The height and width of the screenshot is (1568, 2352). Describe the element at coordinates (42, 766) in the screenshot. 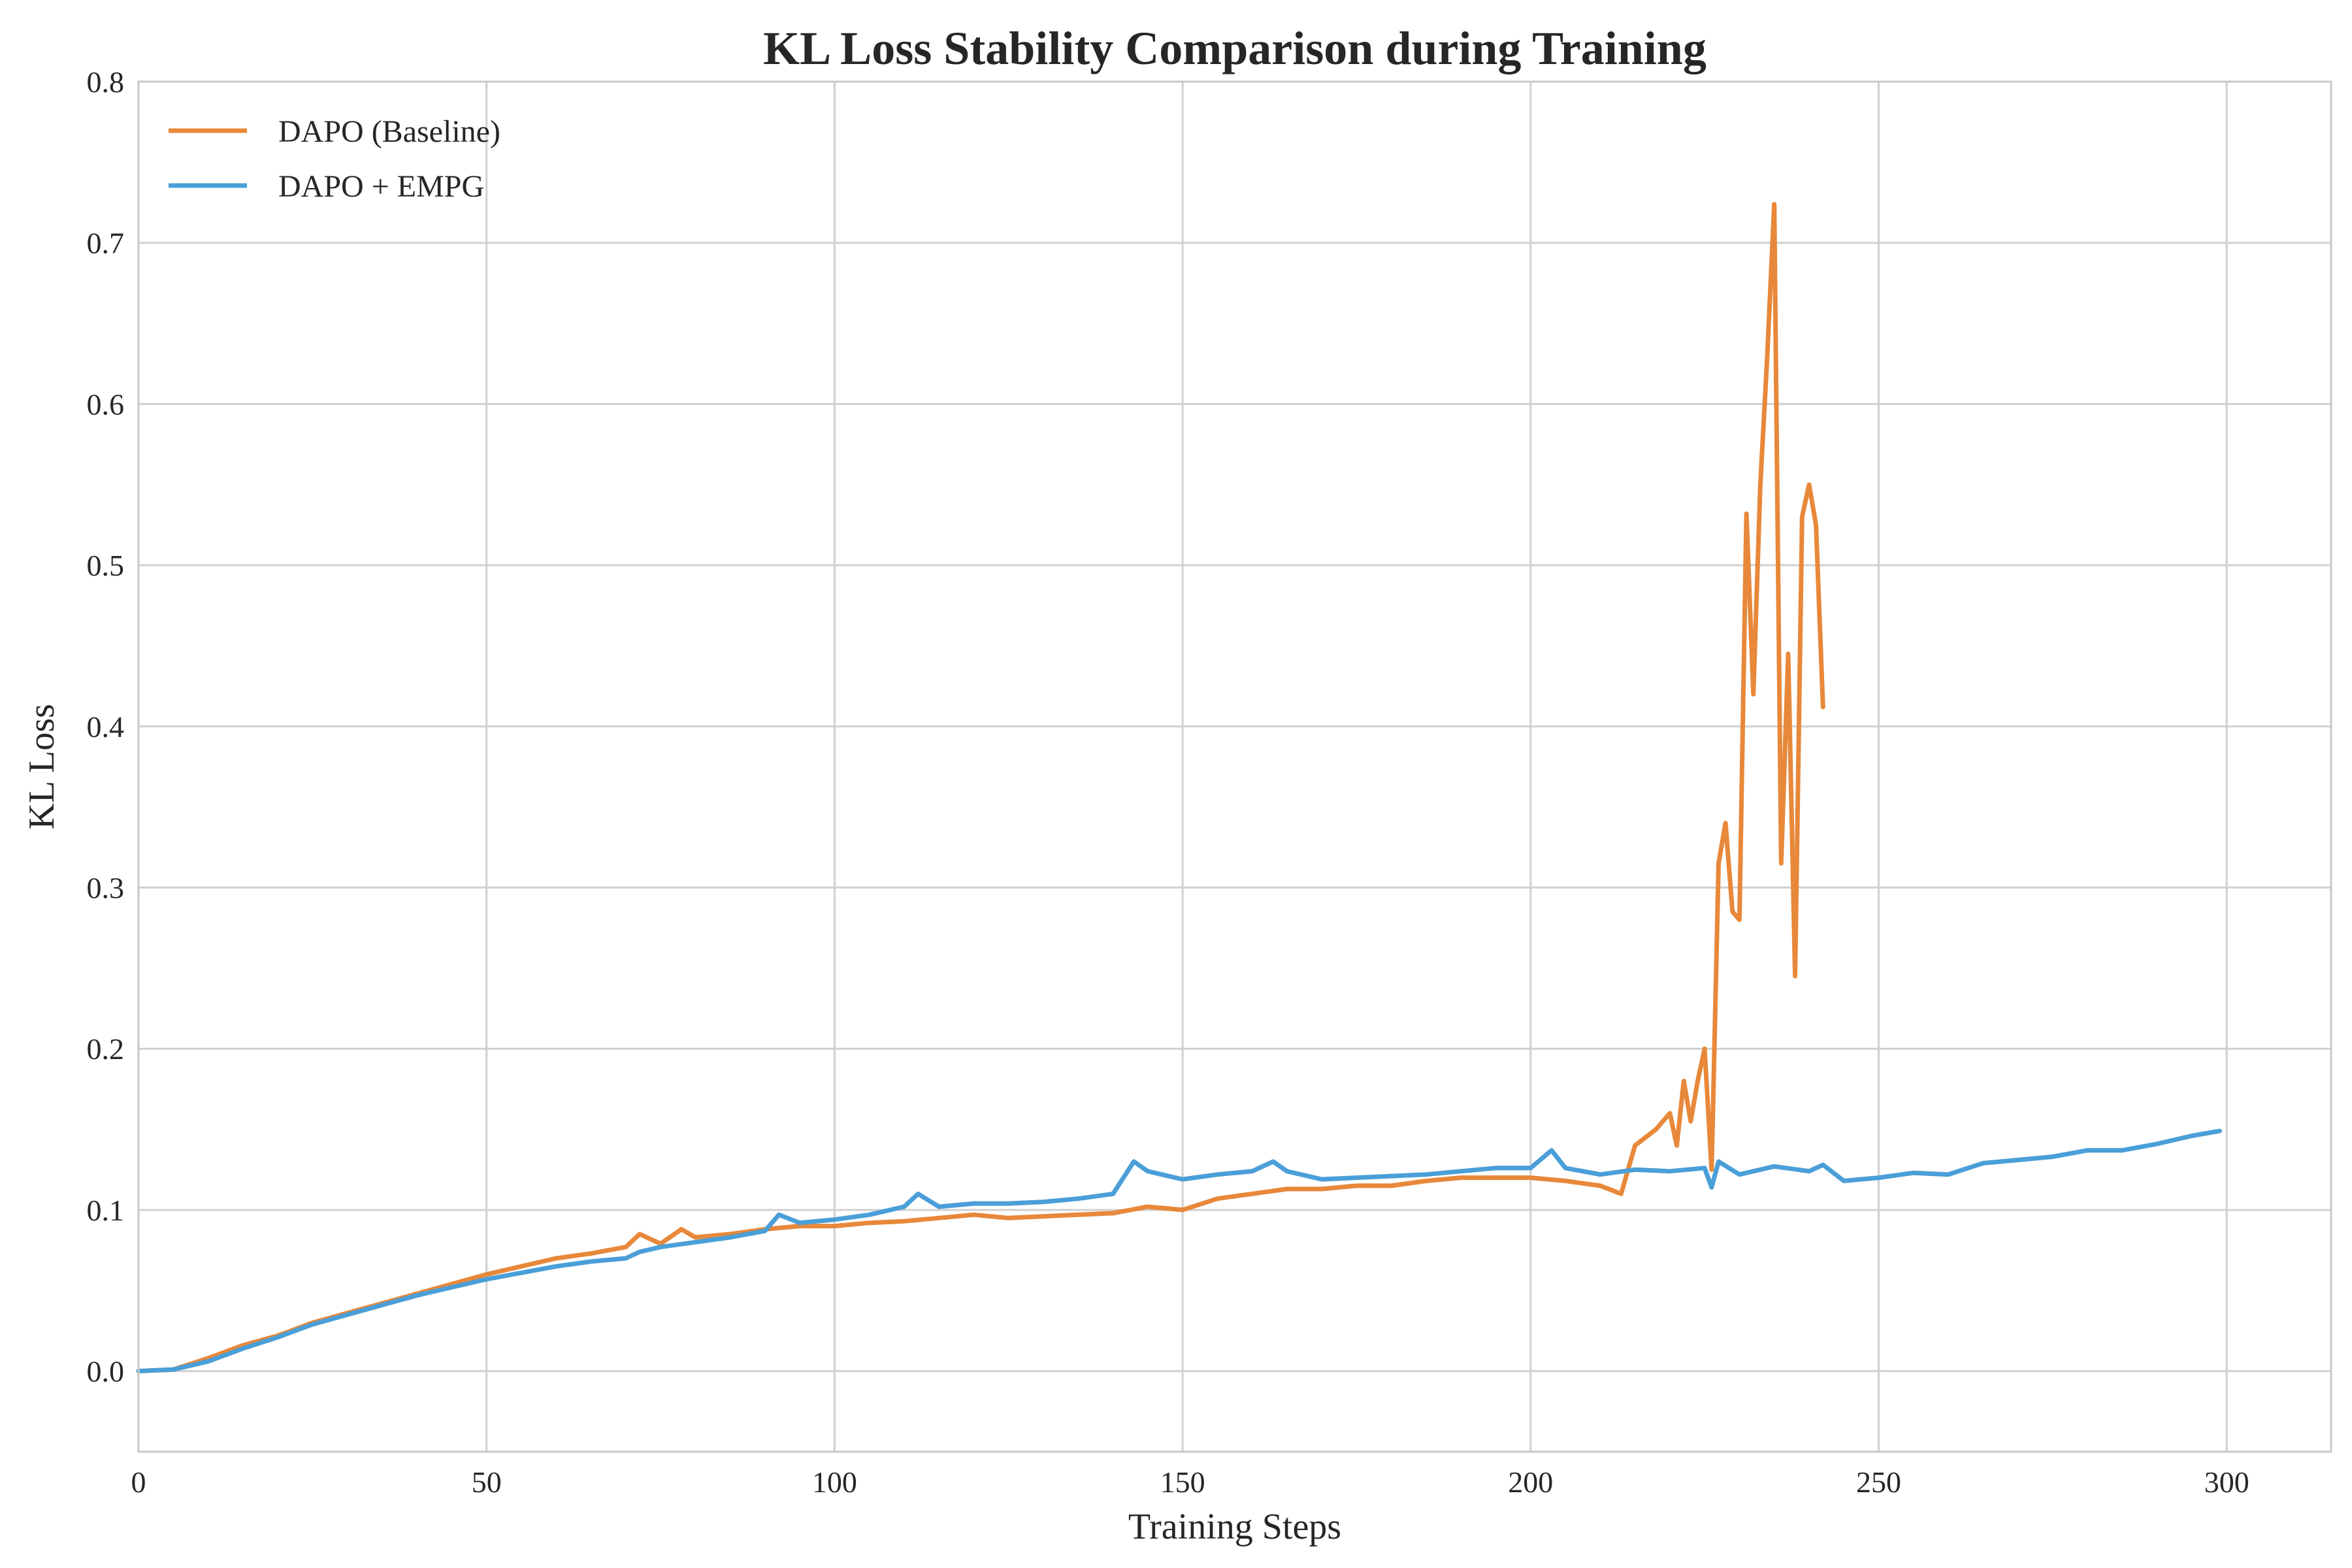

I see `y-axis-label: KL Loss` at that location.